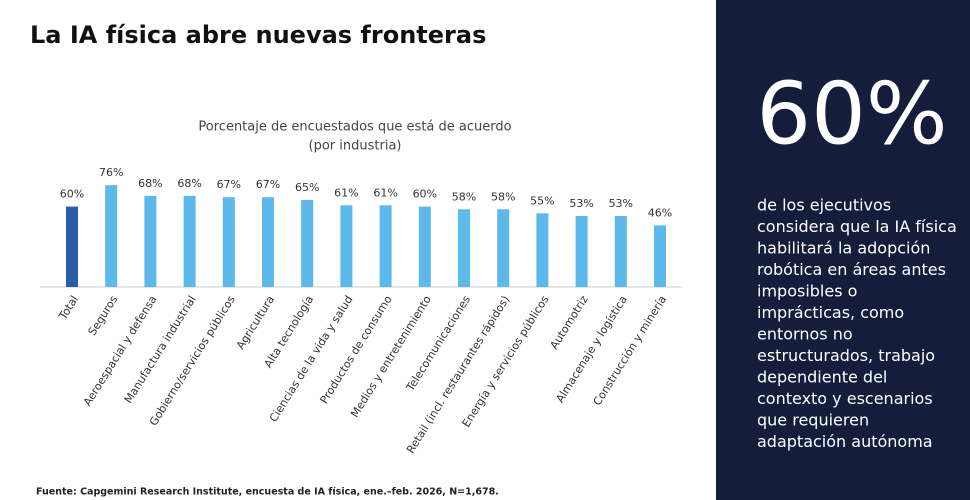  I want to click on callout-line: imposibles o, so click(807, 291).